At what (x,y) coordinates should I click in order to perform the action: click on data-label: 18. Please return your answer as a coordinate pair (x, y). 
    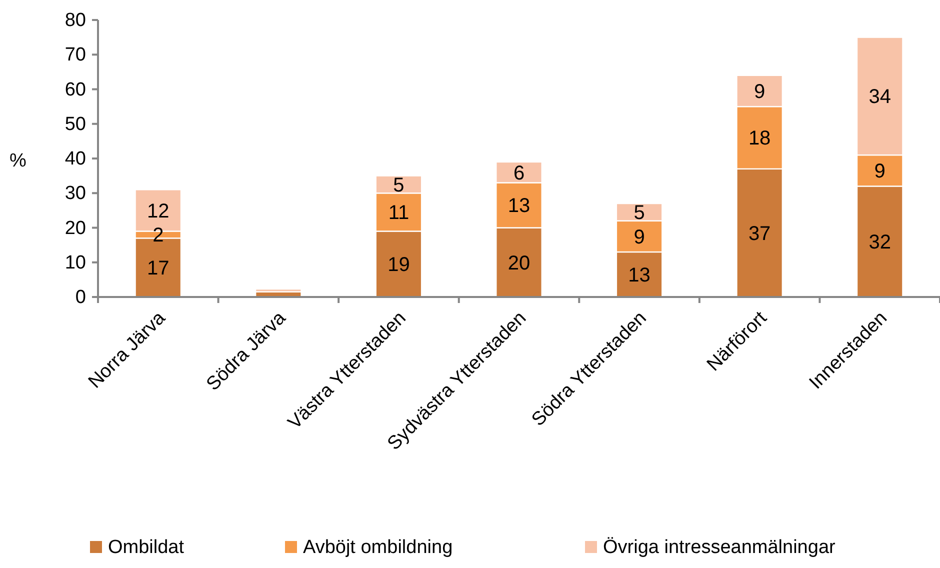
    Looking at the image, I should click on (759, 139).